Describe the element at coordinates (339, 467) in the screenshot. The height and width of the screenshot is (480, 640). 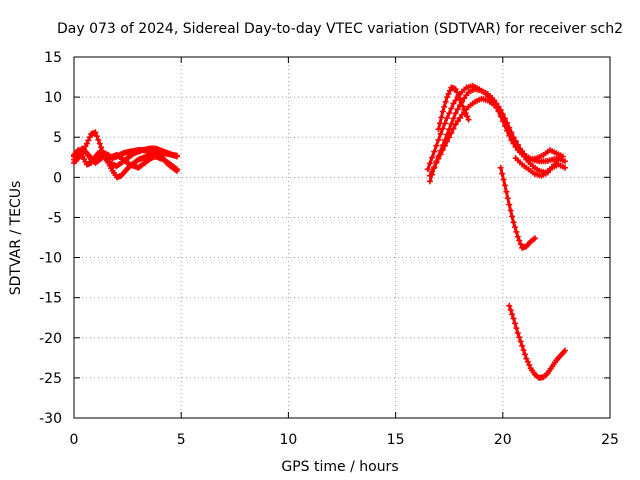
I see `x-axis-label: GPS time / hours` at that location.